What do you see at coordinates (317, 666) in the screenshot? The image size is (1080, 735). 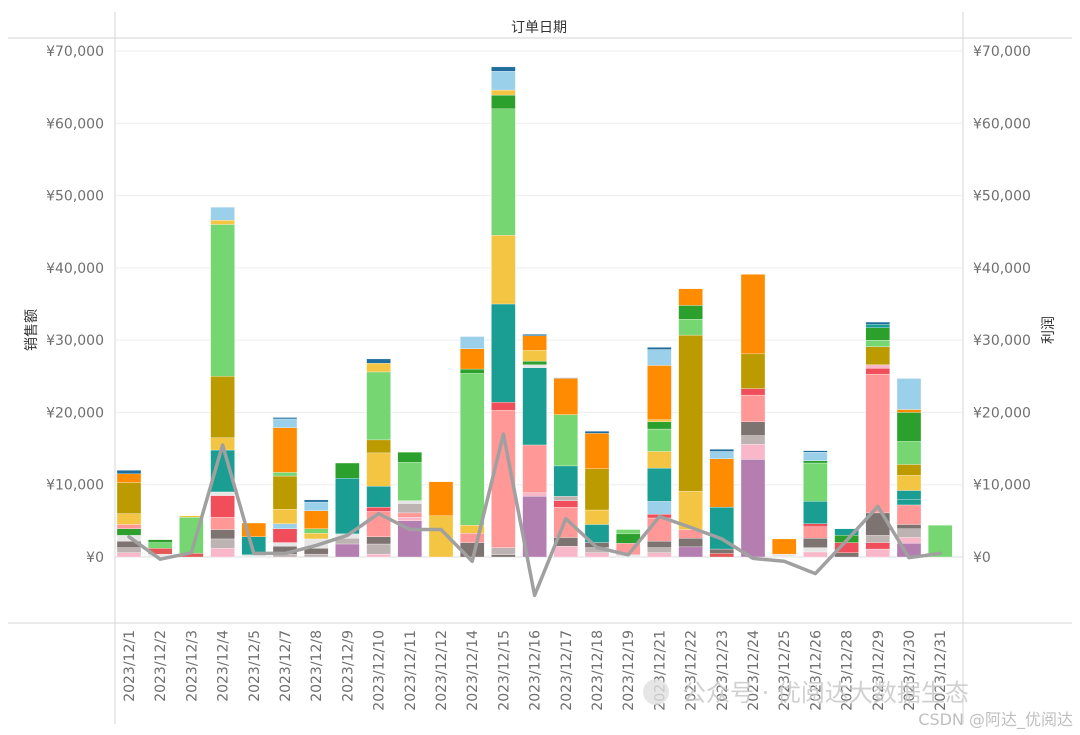 I see `x-tick-label: 2023/12/8` at bounding box center [317, 666].